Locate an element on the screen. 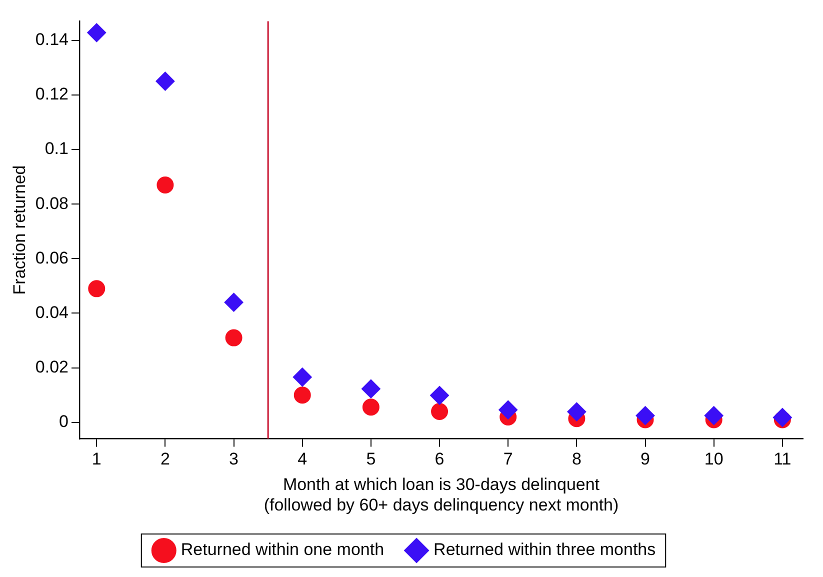  y-tick-label: 0.12 is located at coordinates (51, 94).